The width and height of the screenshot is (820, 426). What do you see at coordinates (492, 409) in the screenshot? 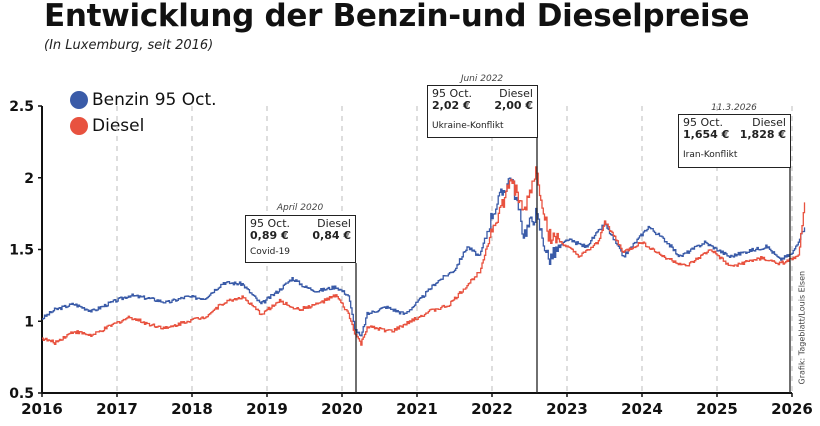
I see `x-tick-label: 2022` at bounding box center [492, 409].